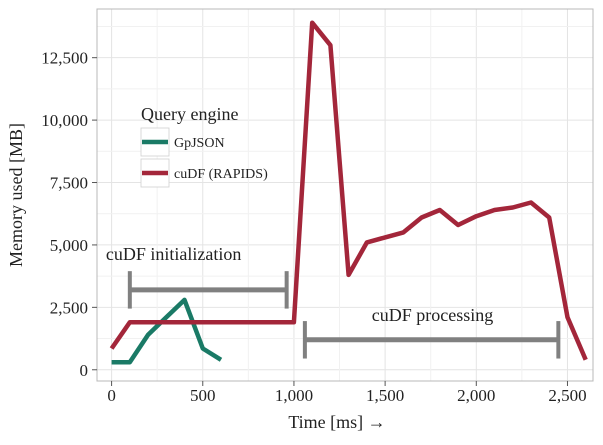 The width and height of the screenshot is (603, 445). Describe the element at coordinates (476, 395) in the screenshot. I see `x-tick-label: 2,000` at that location.